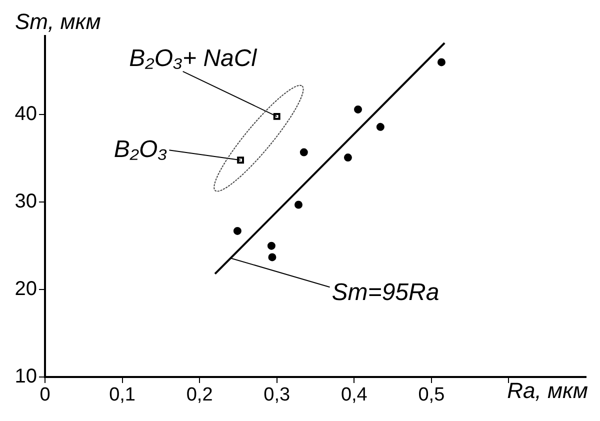  Describe the element at coordinates (193, 58) in the screenshot. I see `annotation: B₂O₃+ NaCl` at that location.